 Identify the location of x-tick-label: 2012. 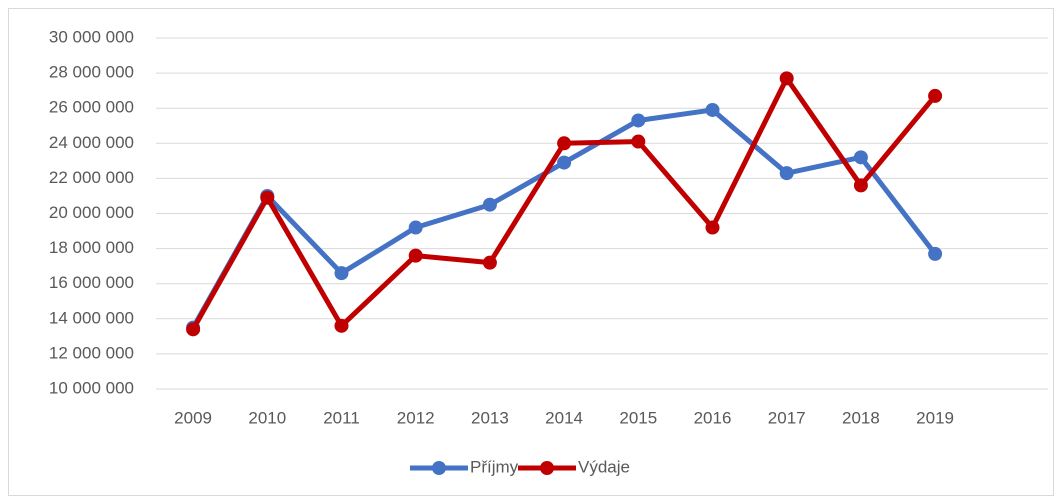
(416, 417).